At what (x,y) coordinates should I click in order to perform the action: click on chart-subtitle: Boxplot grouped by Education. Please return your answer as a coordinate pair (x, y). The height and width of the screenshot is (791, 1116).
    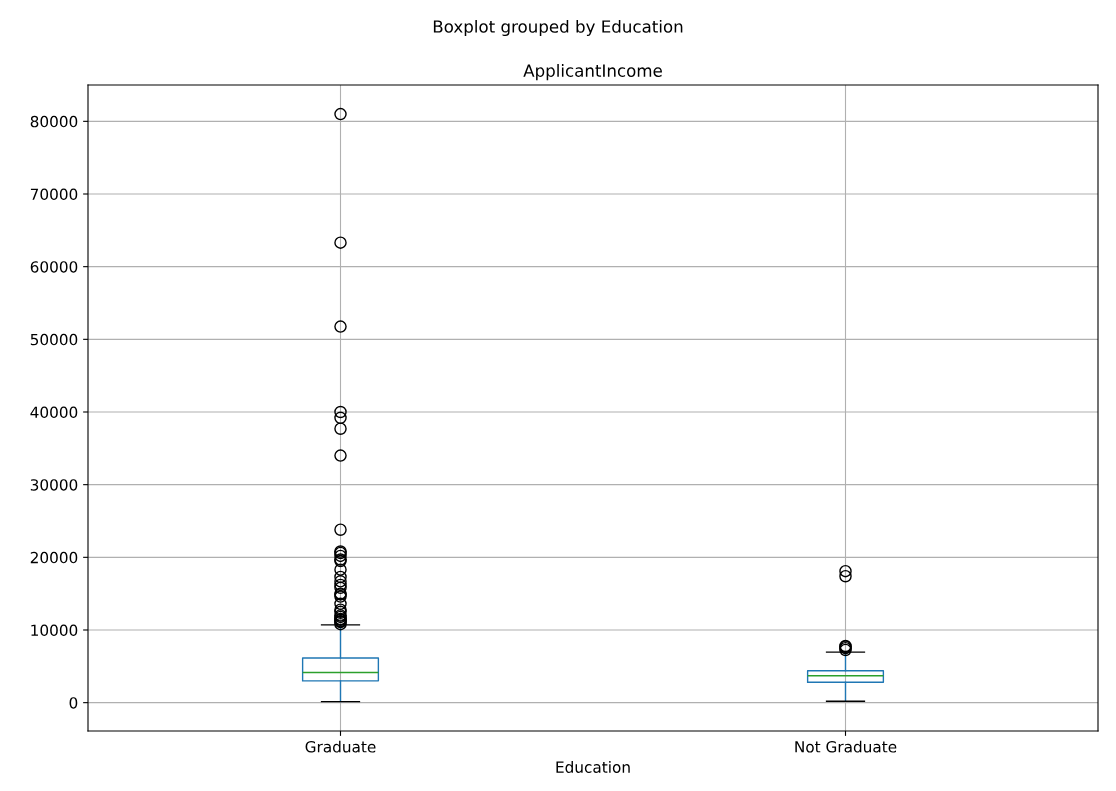
    Looking at the image, I should click on (558, 28).